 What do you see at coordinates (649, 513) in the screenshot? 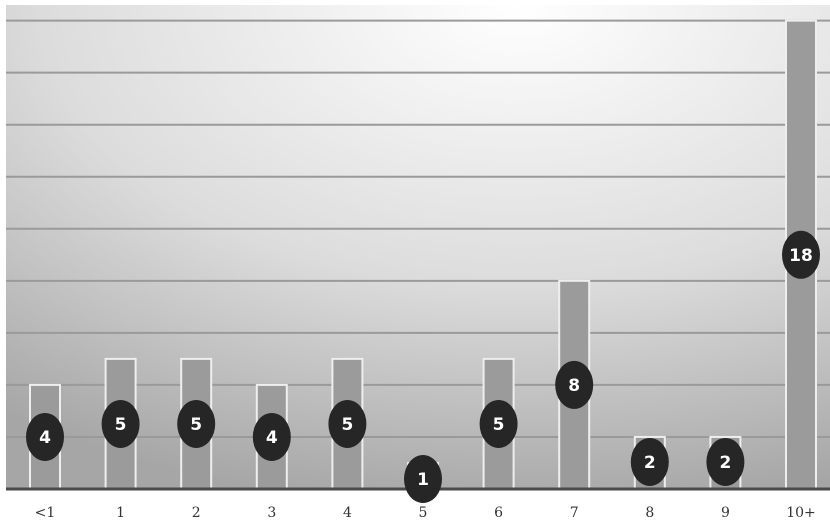
I see `x-tick-label: 8` at bounding box center [649, 513].